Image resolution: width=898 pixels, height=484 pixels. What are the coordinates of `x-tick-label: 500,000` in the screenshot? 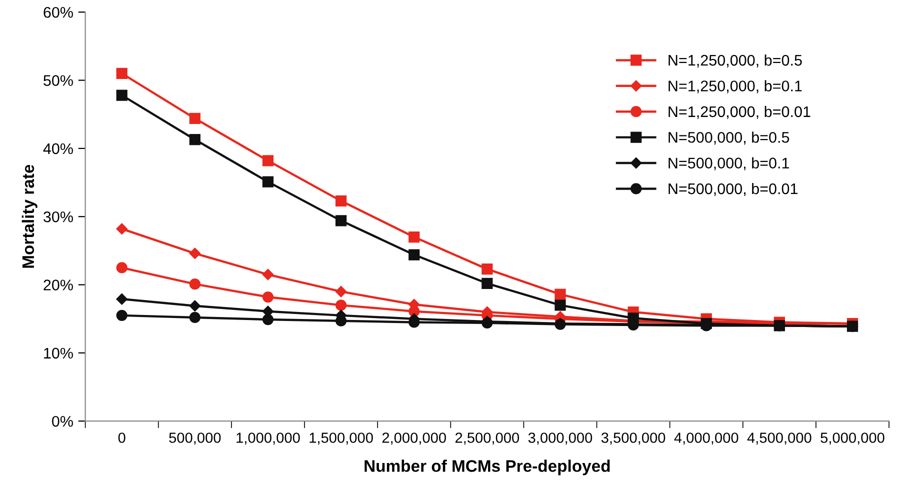 It's located at (195, 438).